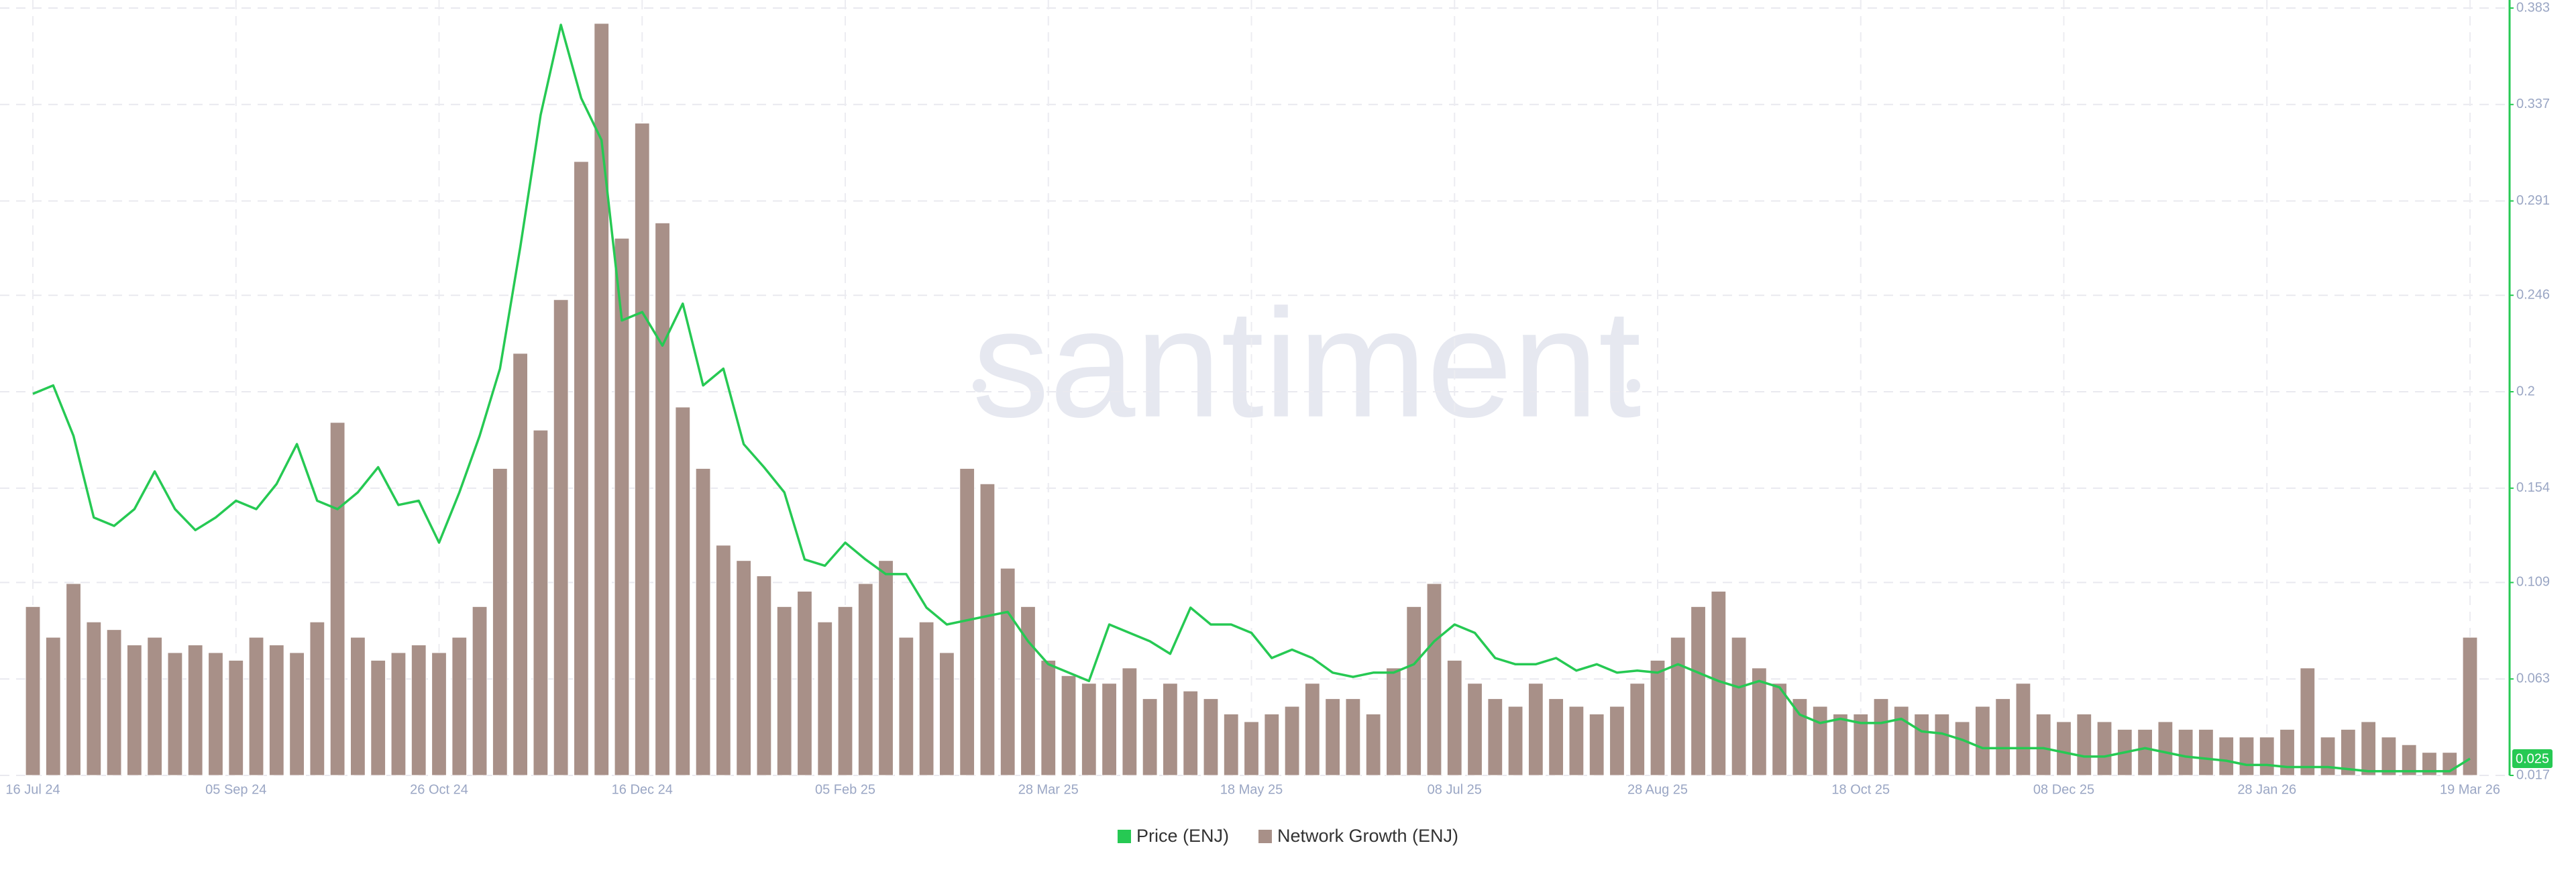  I want to click on y2-tick-label: 0.2, so click(2525, 391).